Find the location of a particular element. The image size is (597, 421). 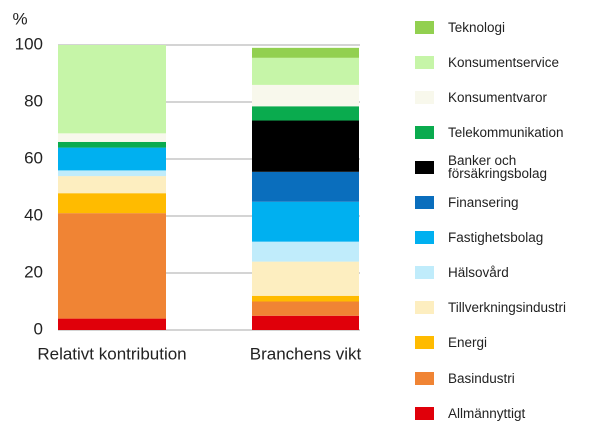

legend-label: Basindustri is located at coordinates (481, 378).